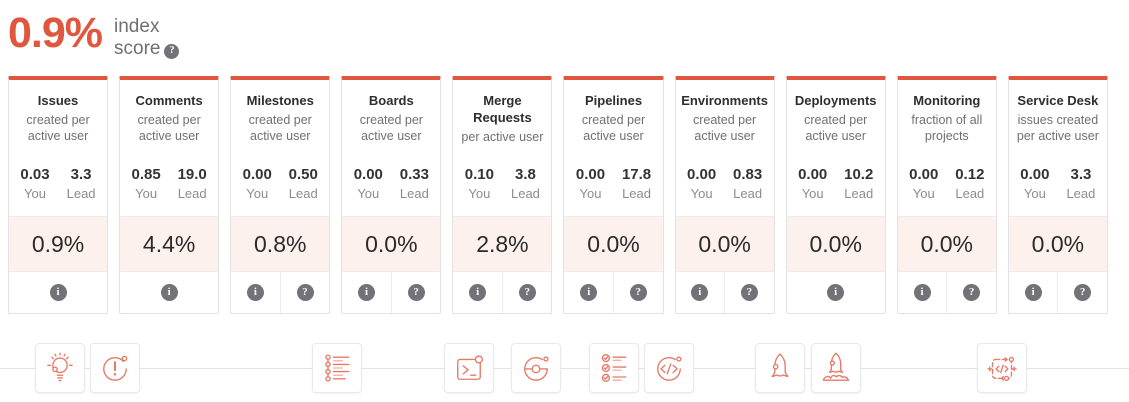  I want to click on idea-icon, so click(60, 367).